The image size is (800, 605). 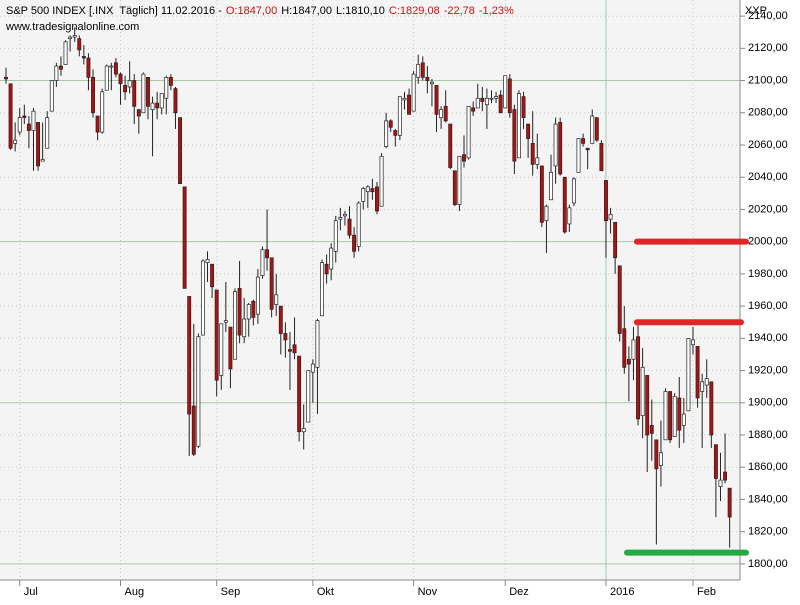 What do you see at coordinates (31, 592) in the screenshot?
I see `x-tick-label: Jul` at bounding box center [31, 592].